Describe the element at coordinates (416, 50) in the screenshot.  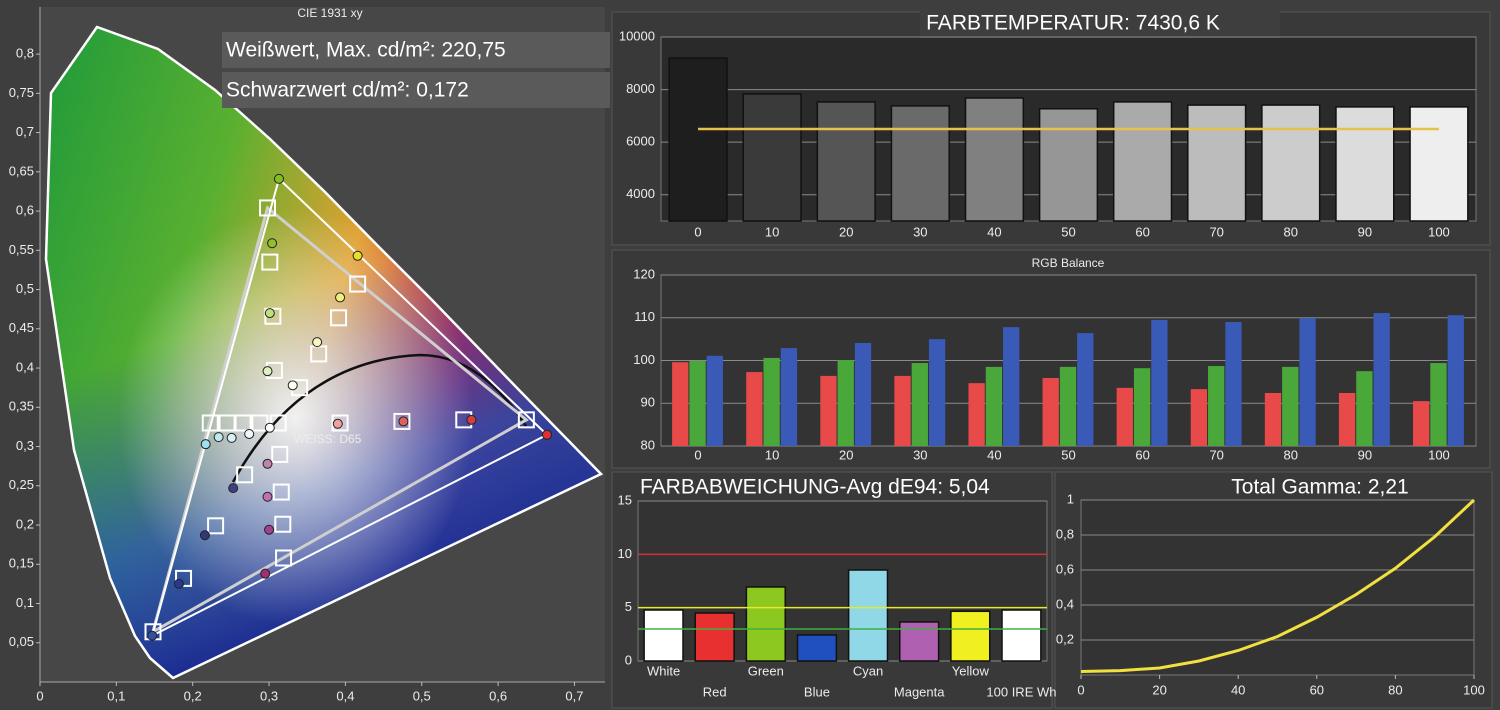
I see `annotation-box` at that location.